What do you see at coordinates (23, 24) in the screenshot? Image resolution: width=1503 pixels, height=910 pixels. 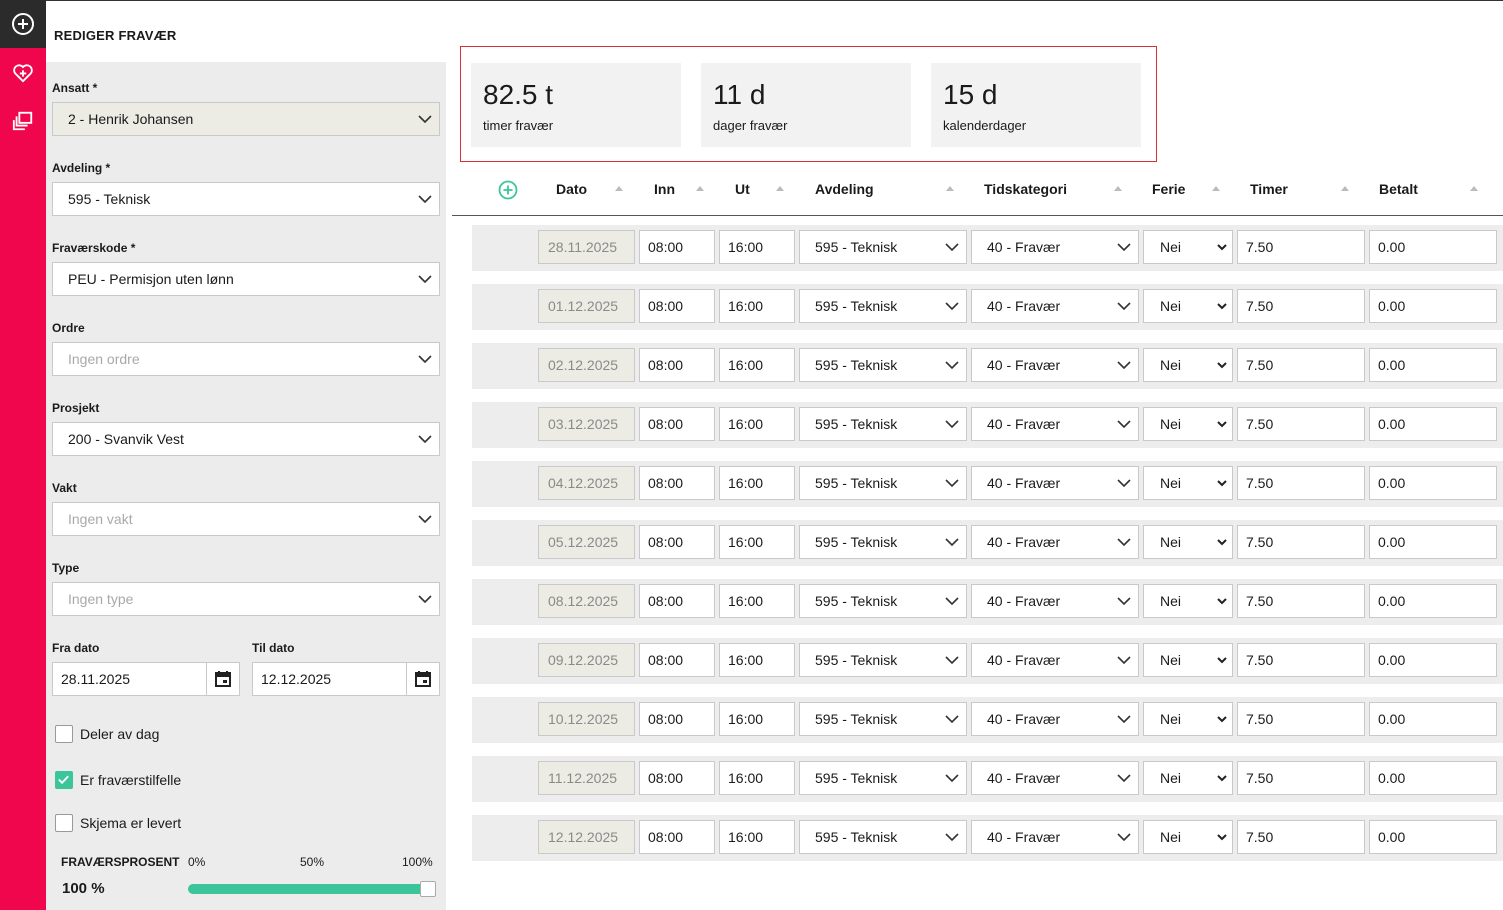 I see `add-circle-icon` at bounding box center [23, 24].